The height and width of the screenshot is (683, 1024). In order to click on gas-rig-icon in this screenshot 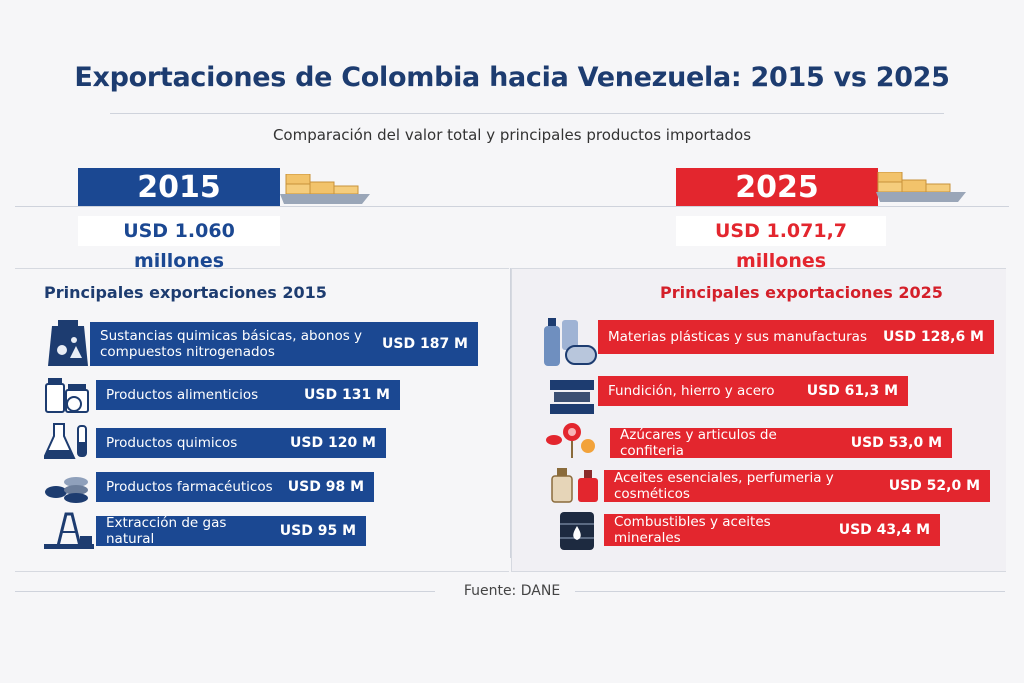, I will do `click(69, 532)`.